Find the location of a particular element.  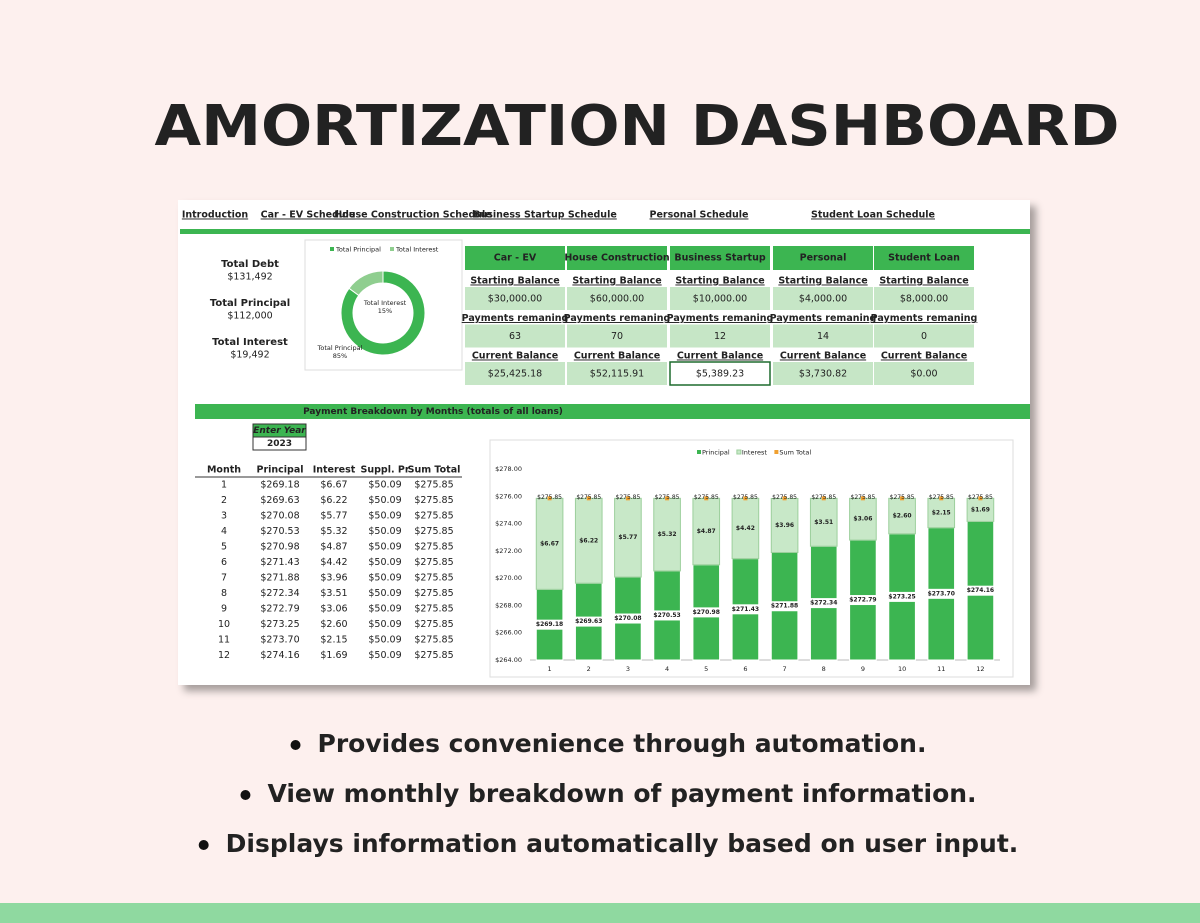

bar-label: $6.67 is located at coordinates (549, 543).